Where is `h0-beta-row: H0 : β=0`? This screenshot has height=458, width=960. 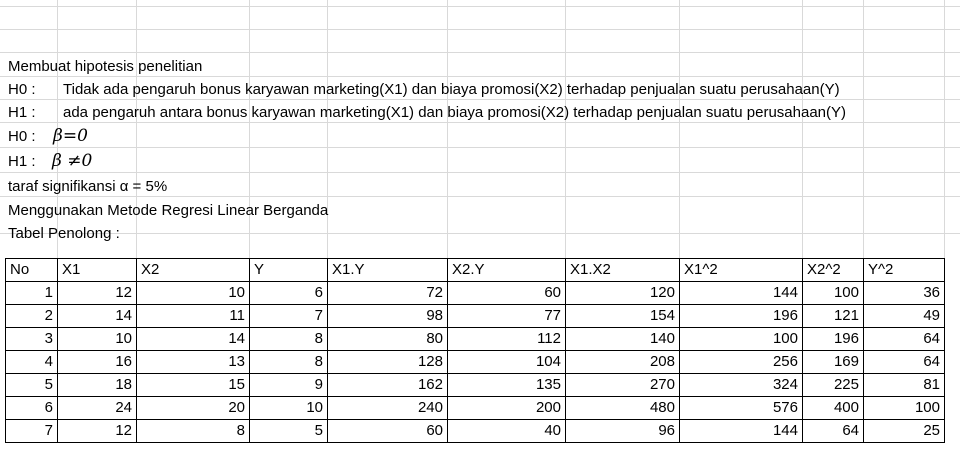
h0-beta-row: H0 : β=0 is located at coordinates (480, 136).